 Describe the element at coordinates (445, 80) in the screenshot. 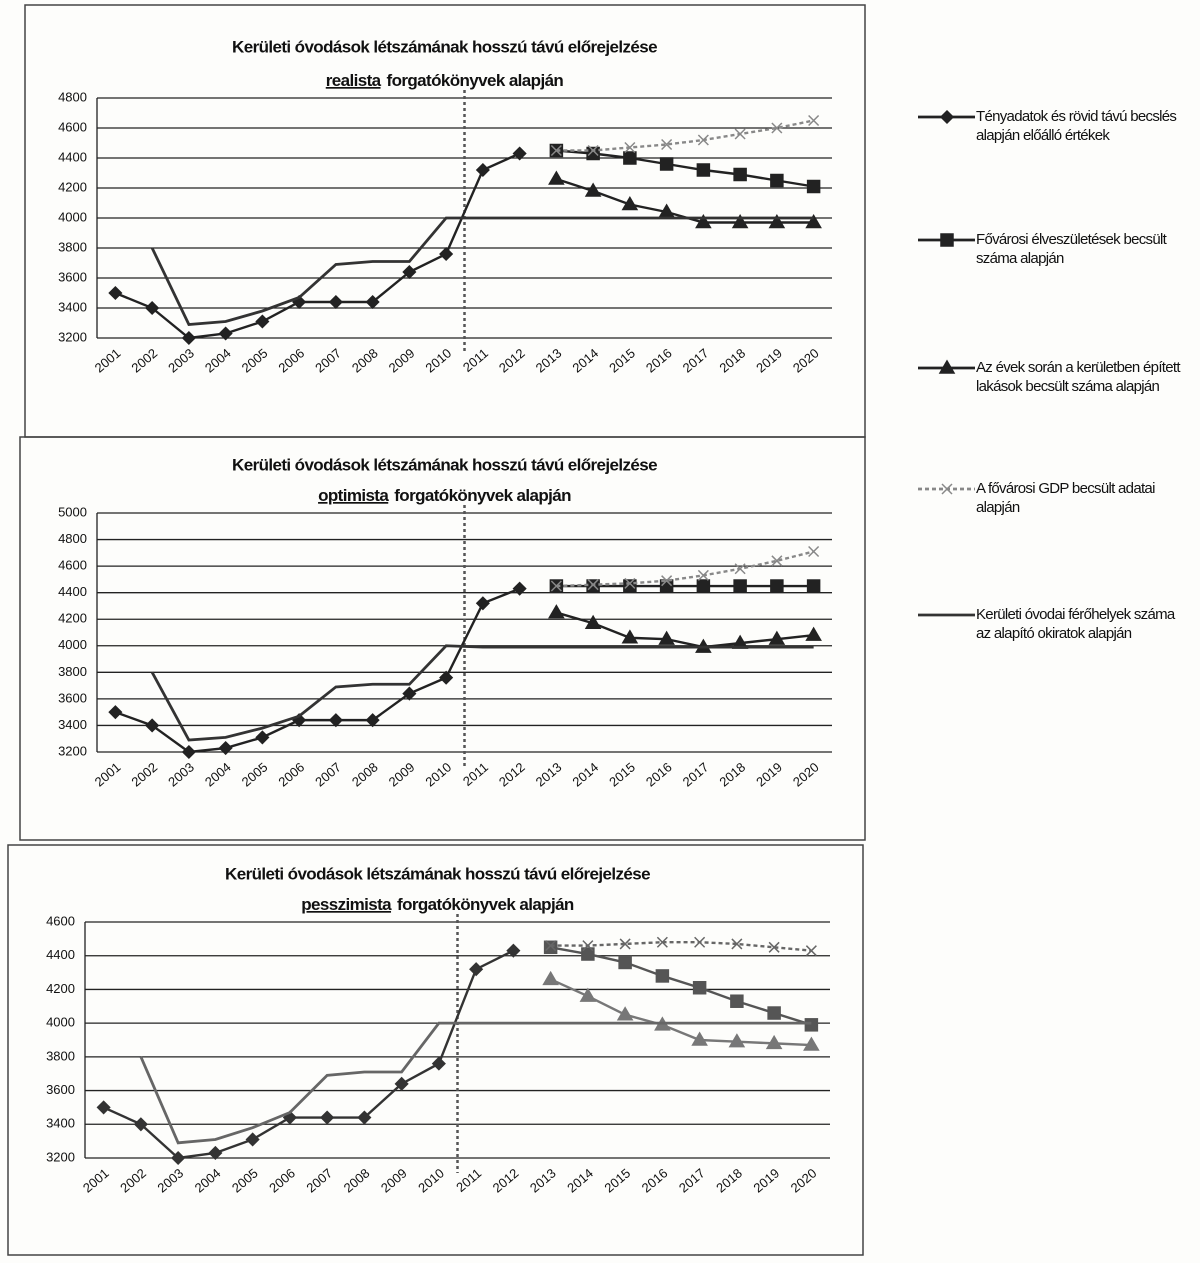

I see `chart-subtitle: realista forgatókönyvek alapján` at that location.